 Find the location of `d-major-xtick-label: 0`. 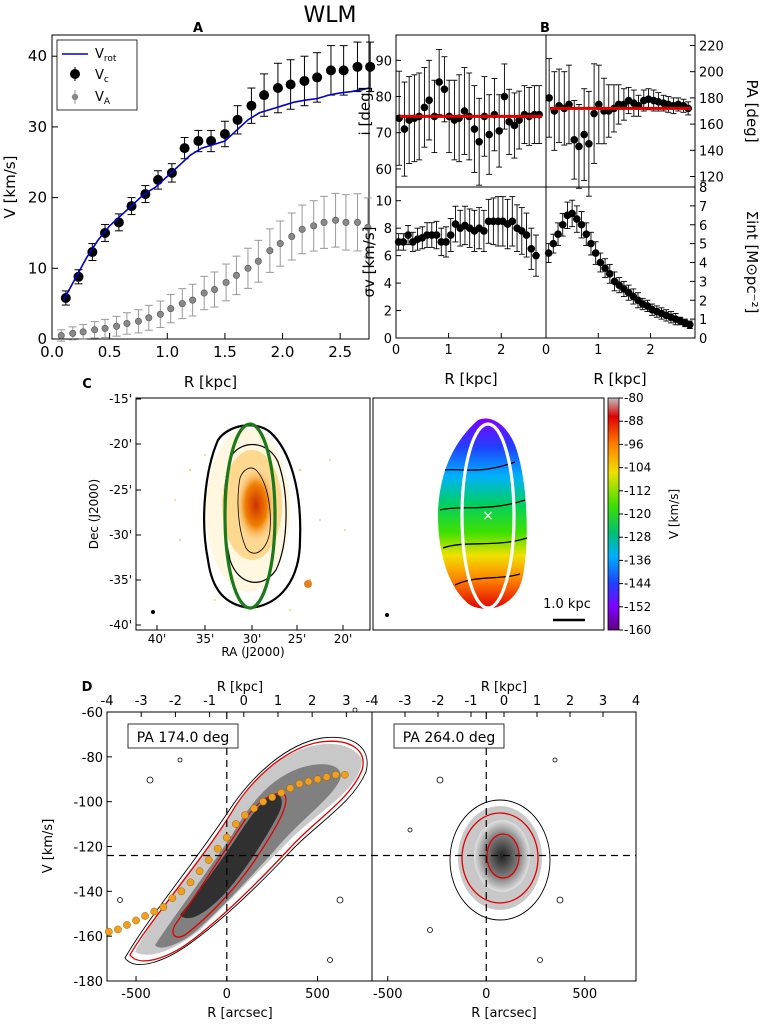

d-major-xtick-label: 0 is located at coordinates (227, 994).